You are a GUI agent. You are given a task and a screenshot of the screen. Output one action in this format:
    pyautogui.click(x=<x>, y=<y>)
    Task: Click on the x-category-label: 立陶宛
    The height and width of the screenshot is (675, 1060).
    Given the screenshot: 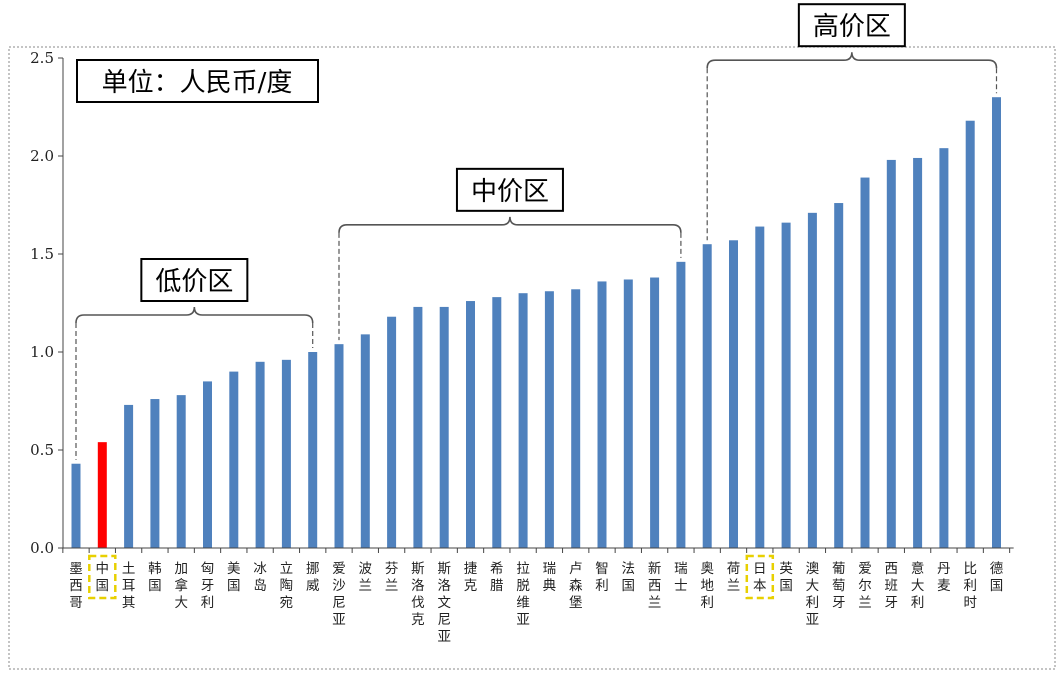 What is the action you would take?
    pyautogui.click(x=287, y=586)
    